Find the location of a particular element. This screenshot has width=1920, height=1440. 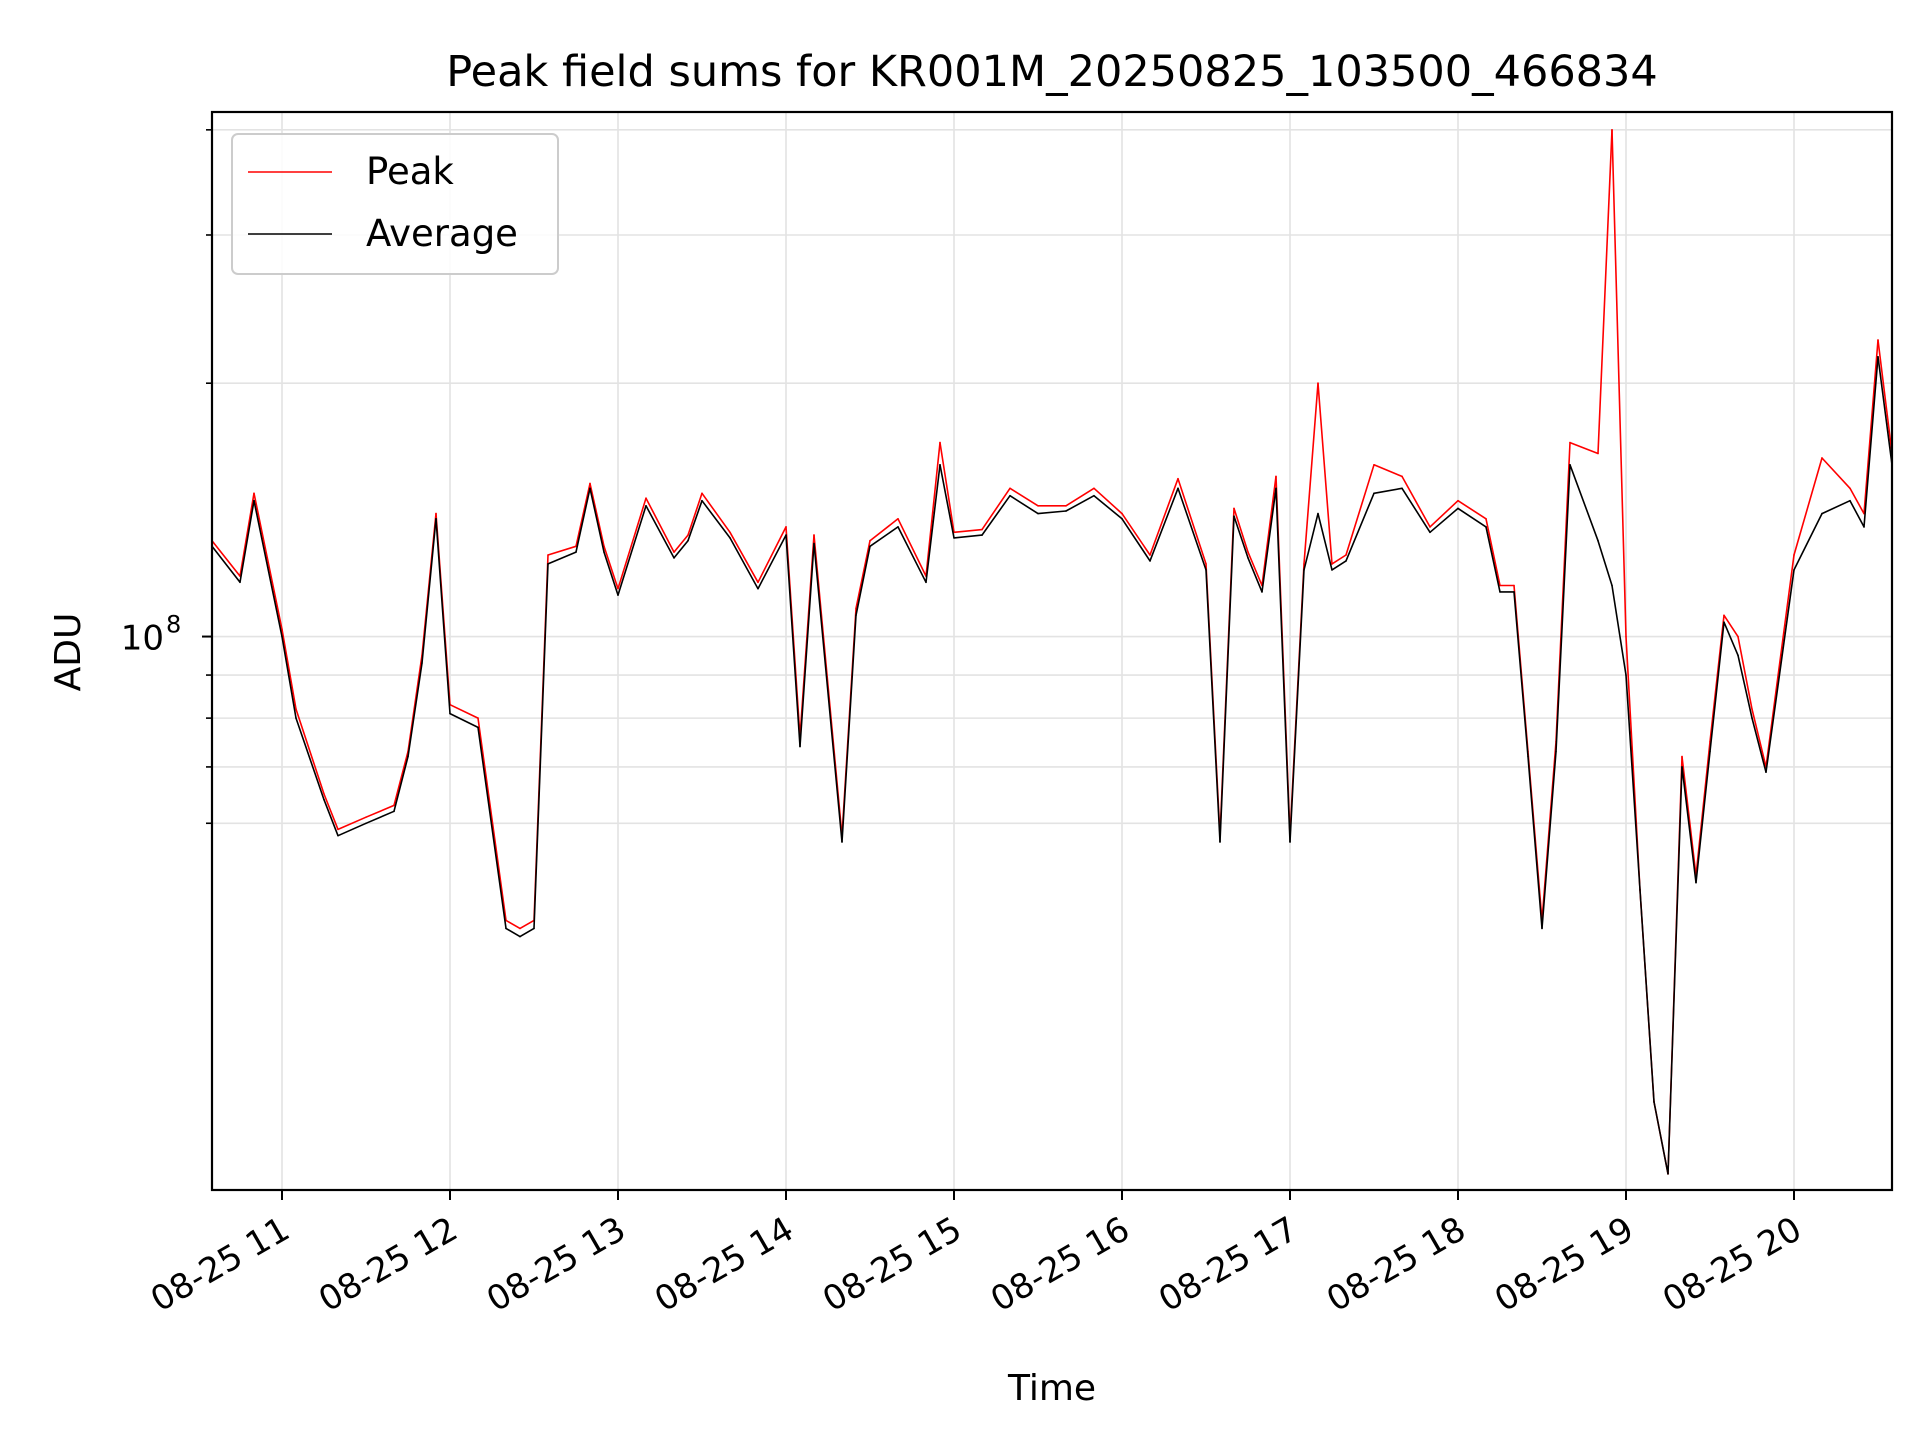

y-tick-label-base: 10 is located at coordinates (142, 639).